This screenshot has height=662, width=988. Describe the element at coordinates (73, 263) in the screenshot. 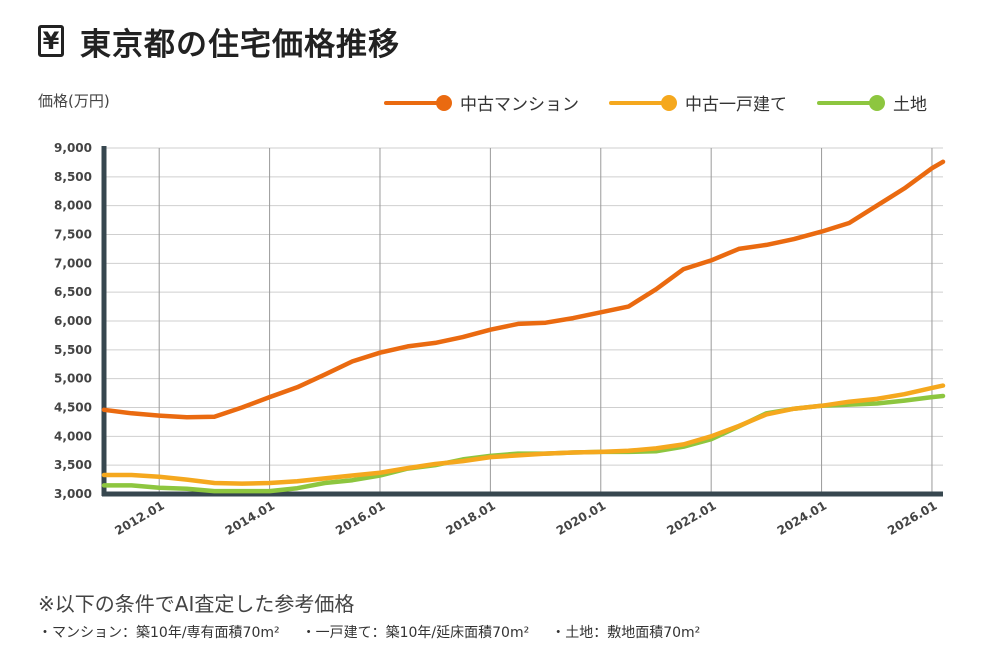

I see `y-tick-label: 7,000` at that location.